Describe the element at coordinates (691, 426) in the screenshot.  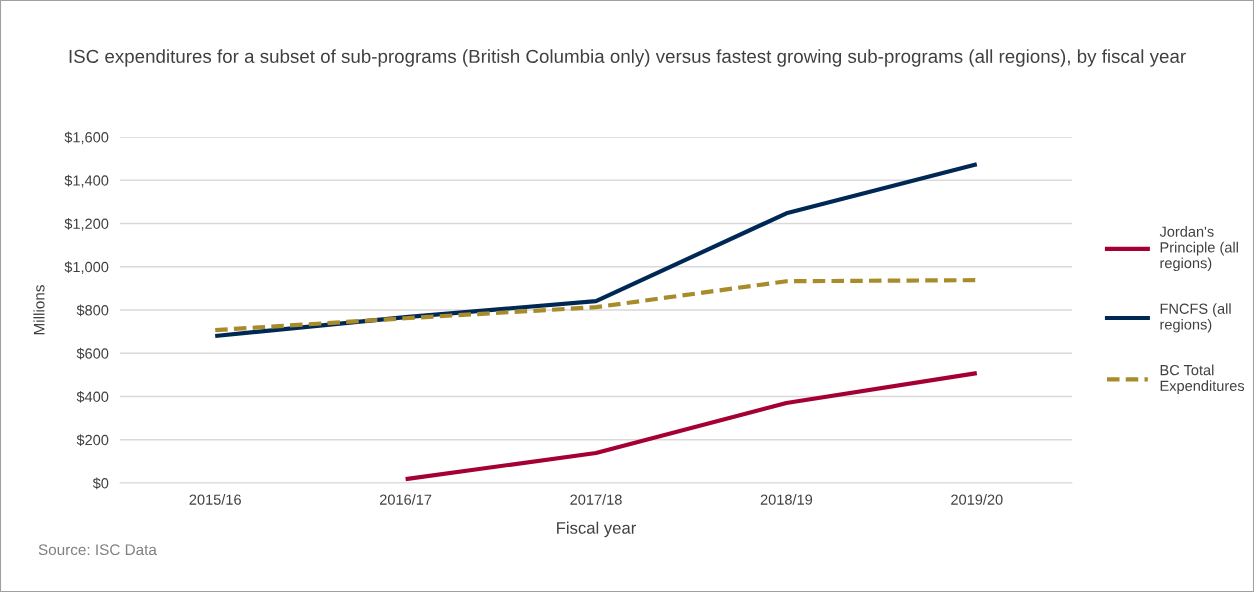
I see `line-series` at that location.